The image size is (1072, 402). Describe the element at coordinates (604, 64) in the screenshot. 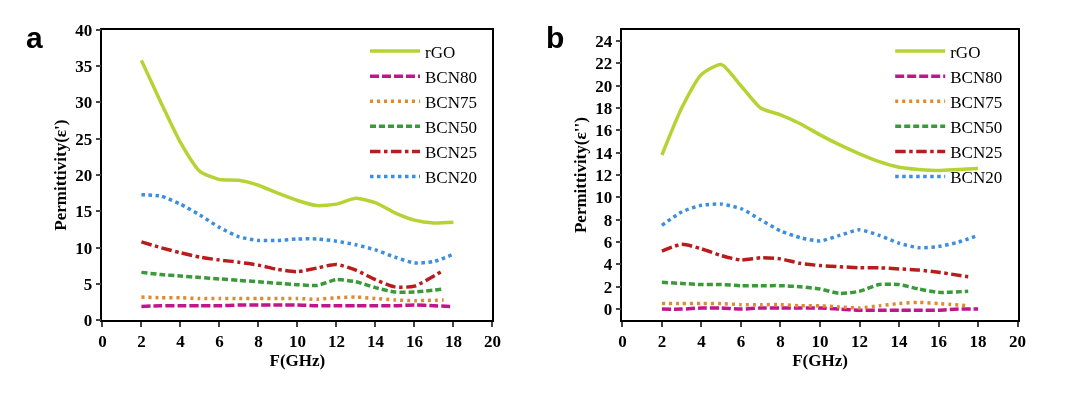

I see `y-tick-label: 22` at that location.